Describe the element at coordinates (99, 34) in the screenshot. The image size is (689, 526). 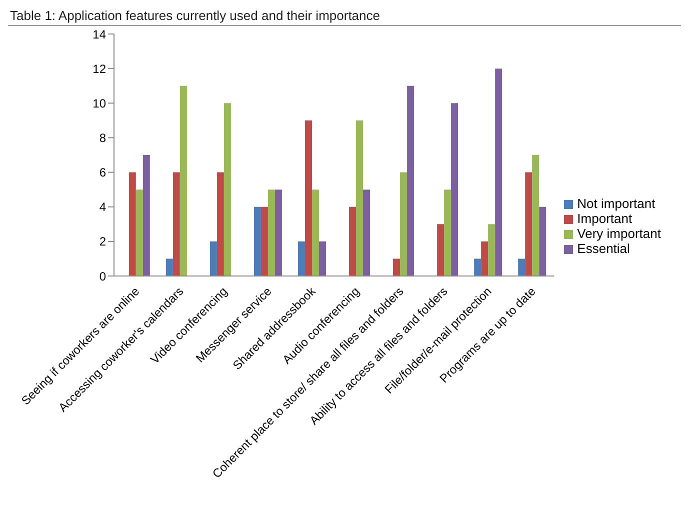
I see `y-tick-label: 14` at that location.